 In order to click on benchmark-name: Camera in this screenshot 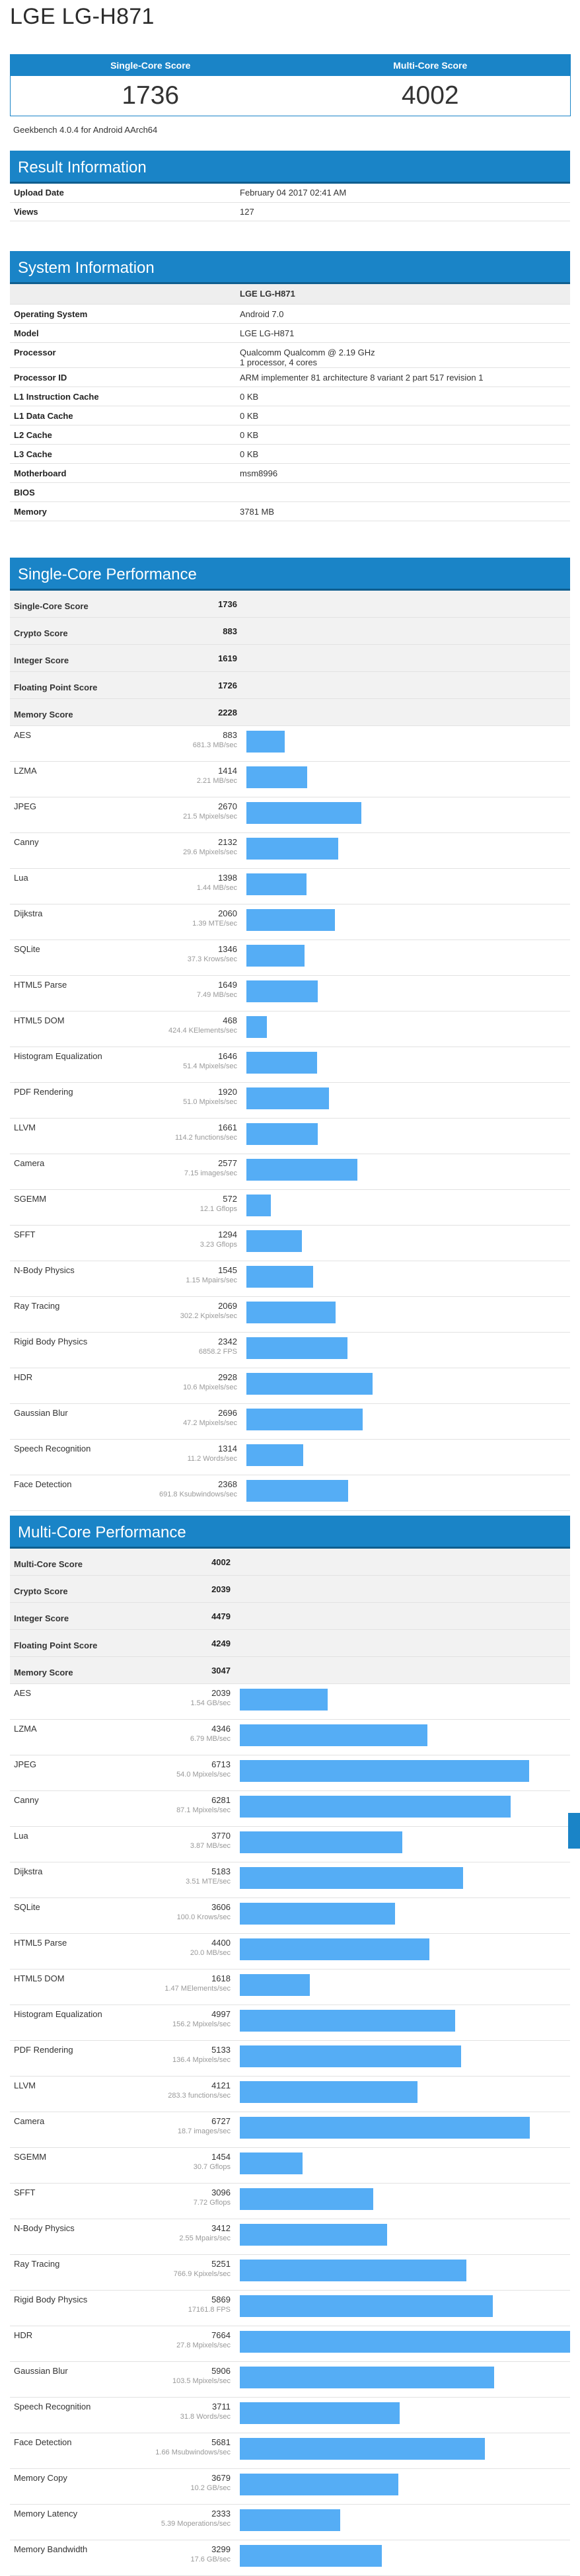, I will do `click(78, 1172)`.